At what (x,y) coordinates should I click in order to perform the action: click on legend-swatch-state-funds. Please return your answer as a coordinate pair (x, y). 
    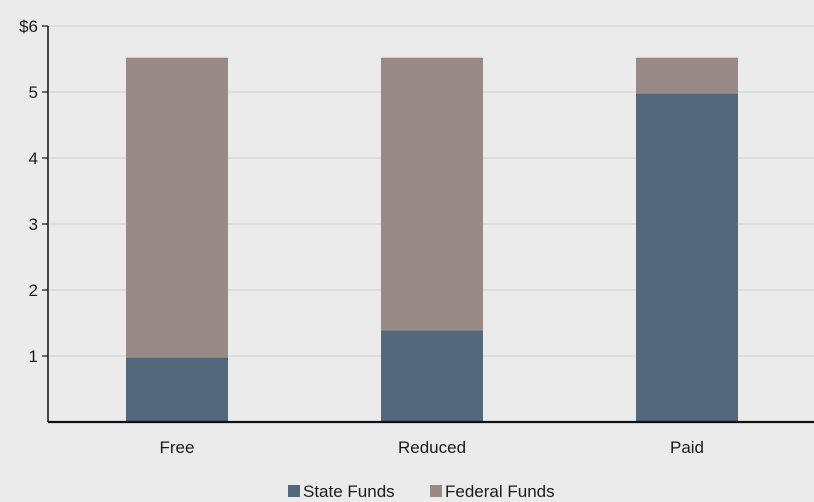
    Looking at the image, I should click on (294, 491).